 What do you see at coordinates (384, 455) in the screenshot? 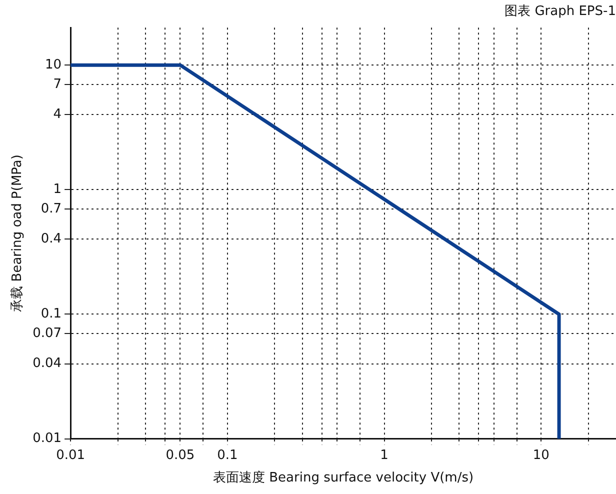
I see `x-tick-label: 1` at bounding box center [384, 455].